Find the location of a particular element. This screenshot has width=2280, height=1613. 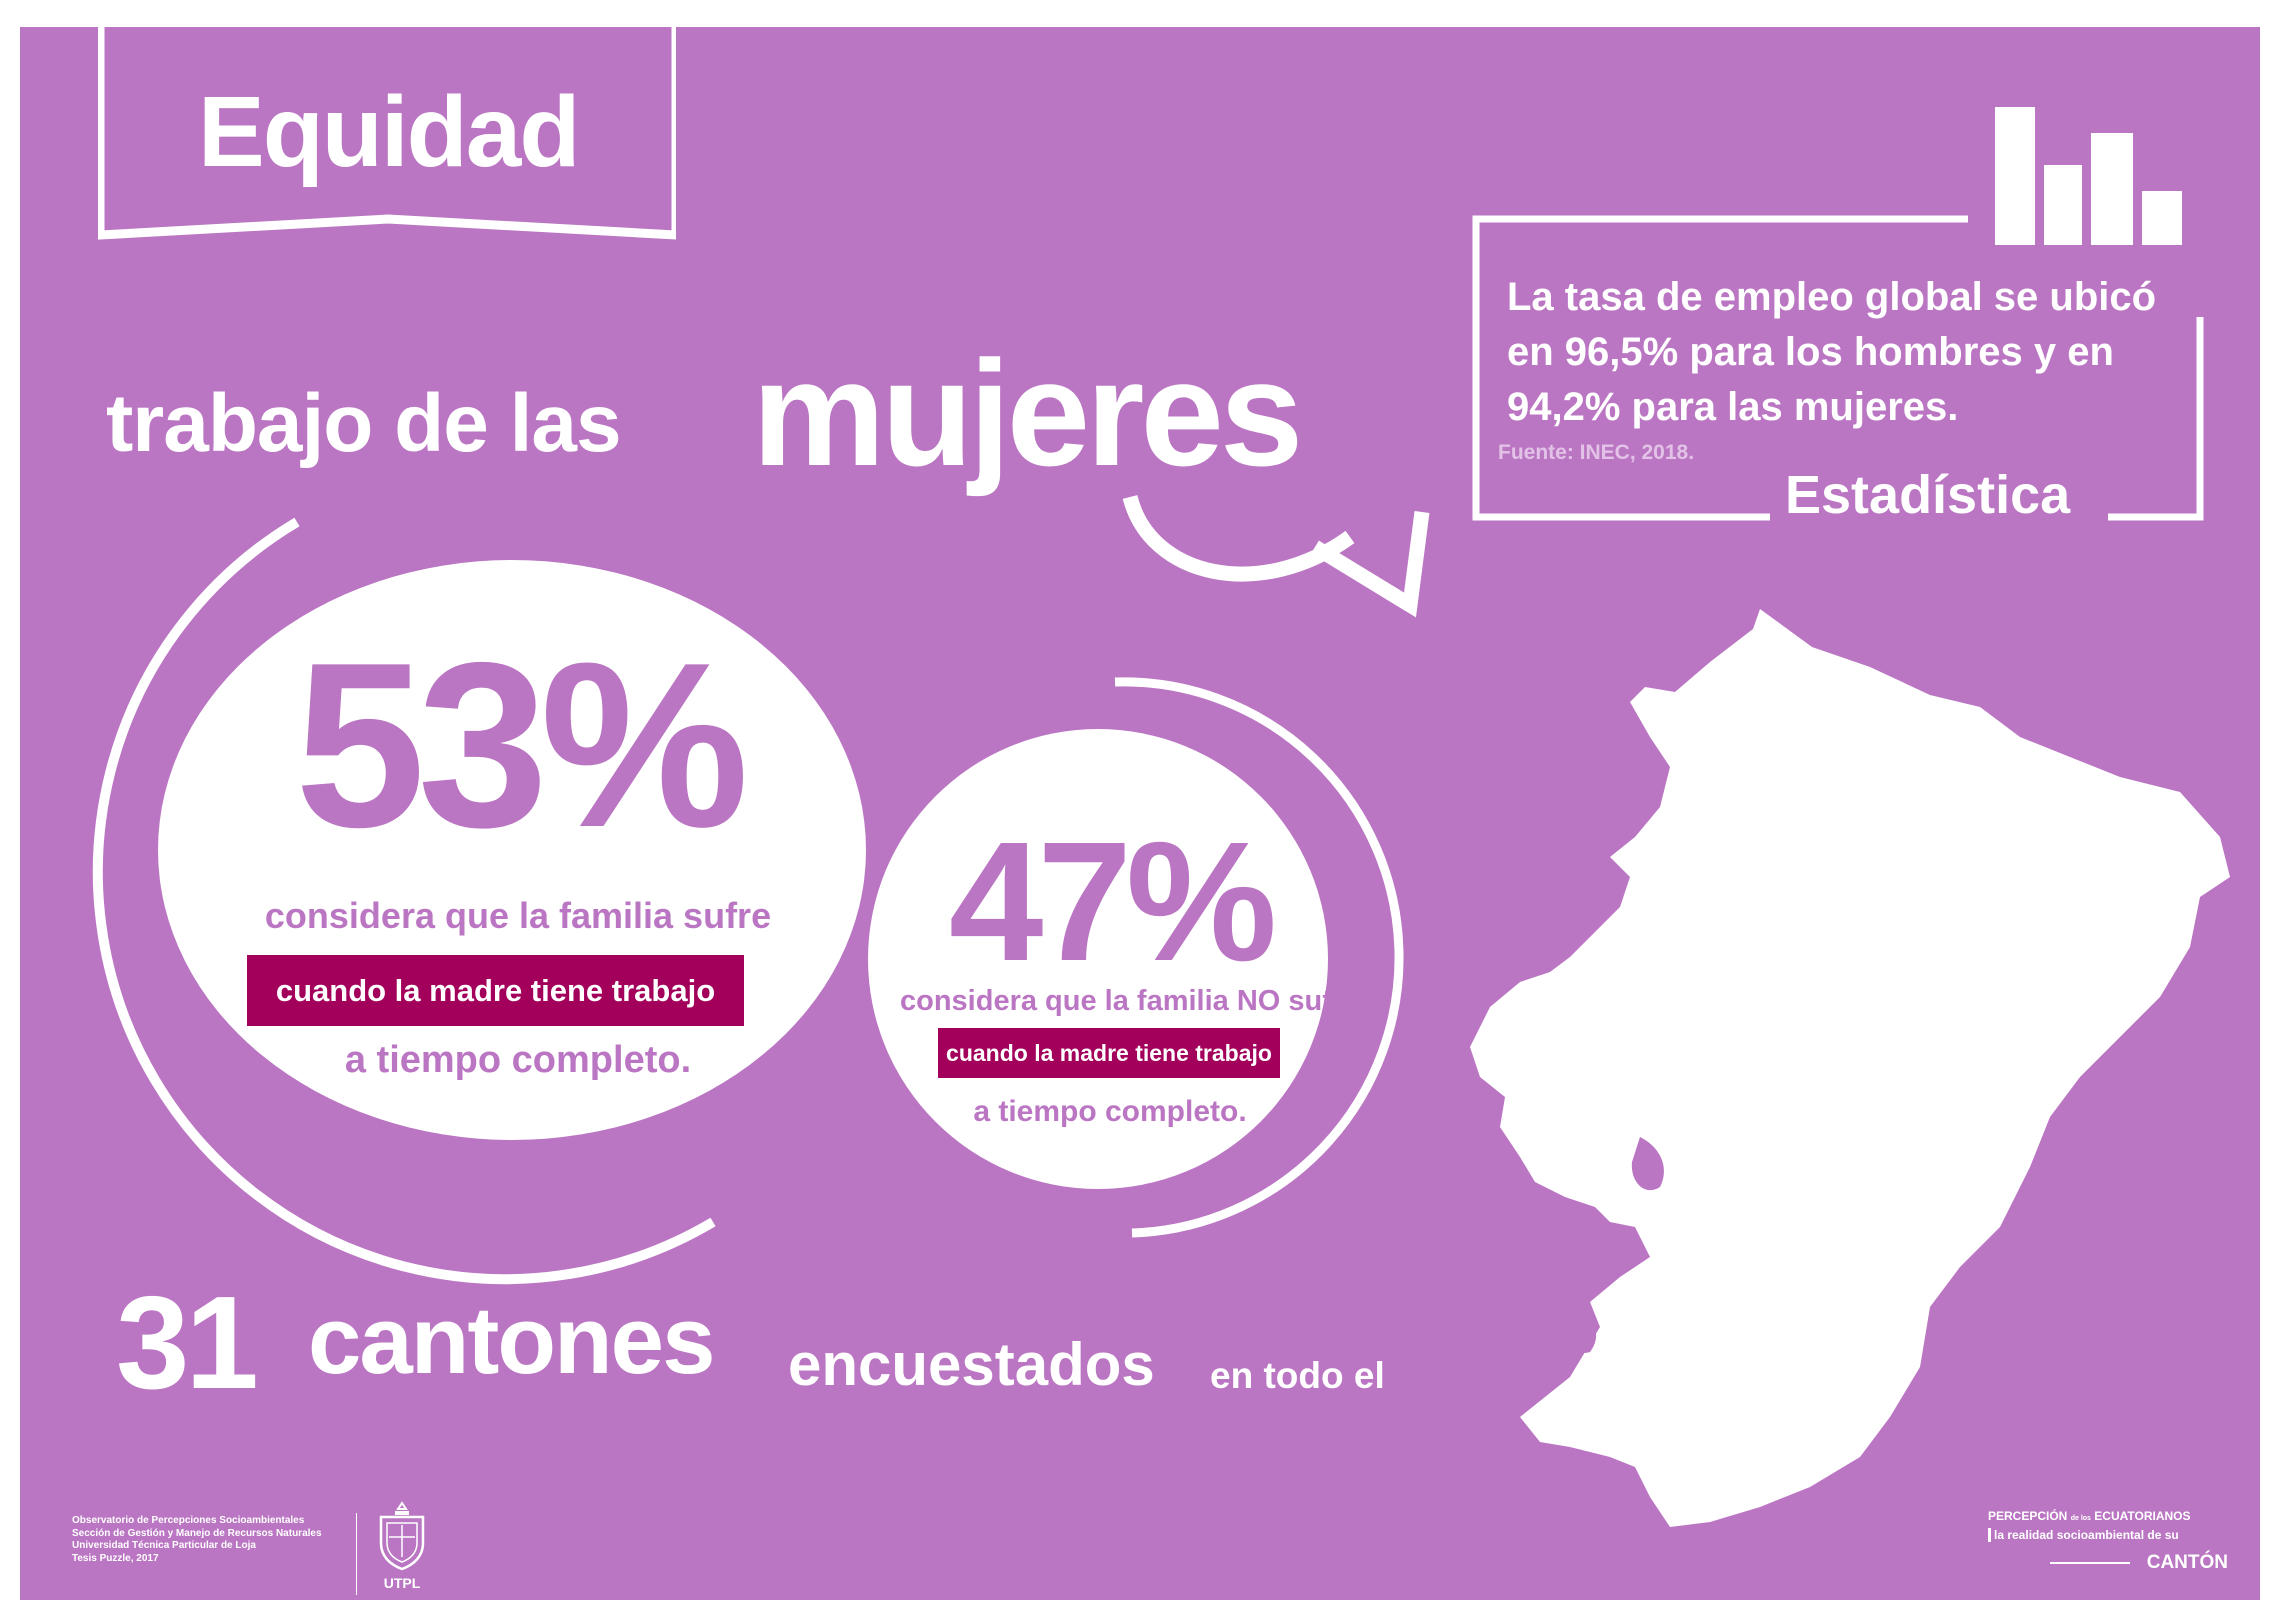

headline-part1: trabajo de las is located at coordinates (364, 423).